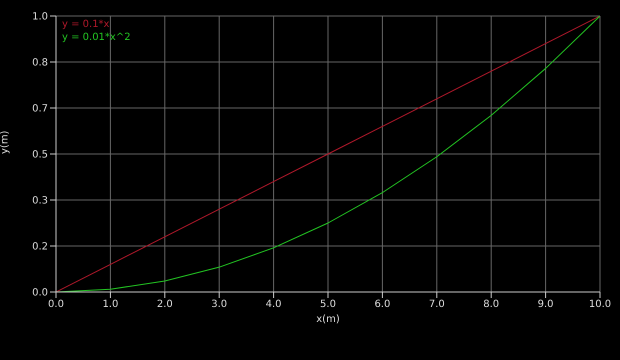  What do you see at coordinates (96, 37) in the screenshot?
I see `text: y = 0.01*x^2` at bounding box center [96, 37].